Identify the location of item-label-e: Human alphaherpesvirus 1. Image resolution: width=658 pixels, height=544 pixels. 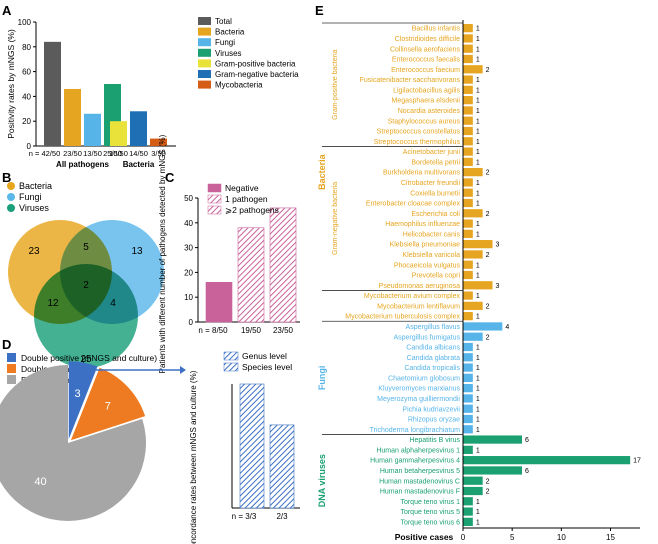
(418, 450).